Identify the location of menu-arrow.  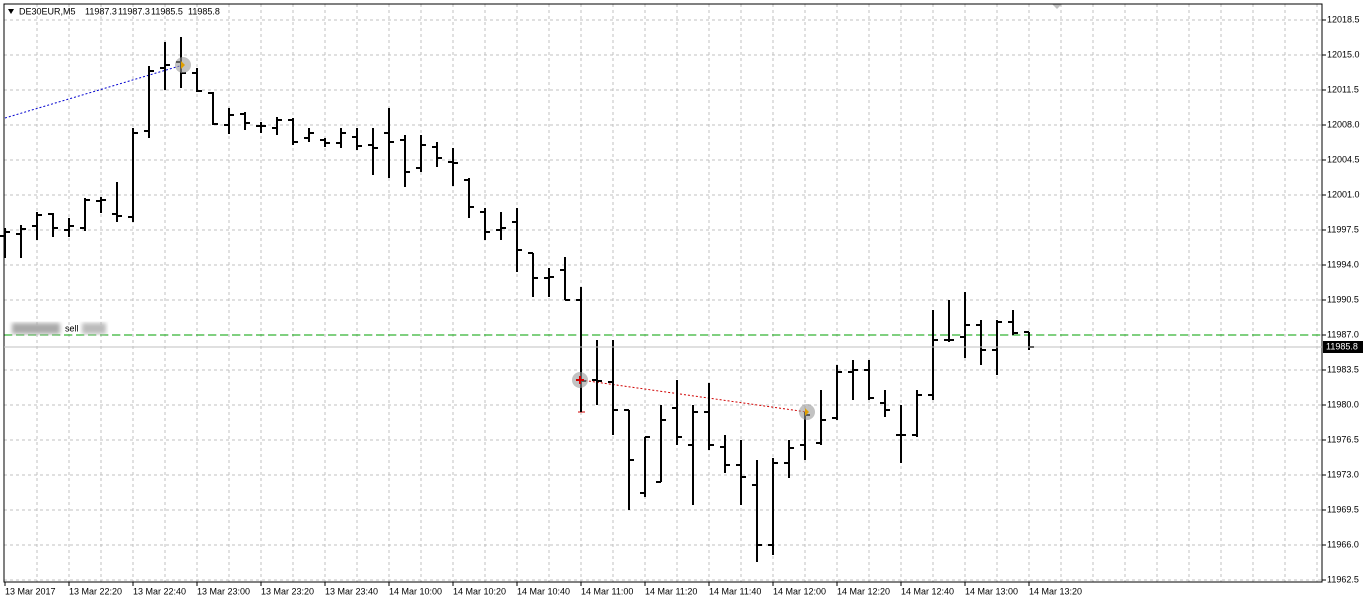
(11, 11).